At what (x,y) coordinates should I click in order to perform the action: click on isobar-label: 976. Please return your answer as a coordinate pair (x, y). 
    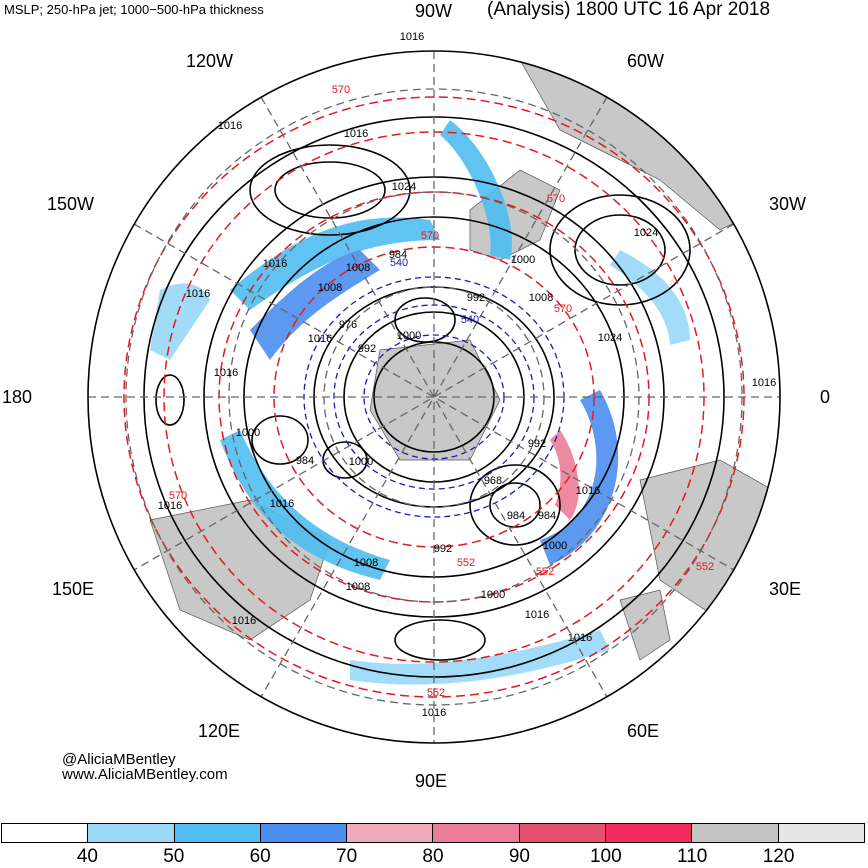
    Looking at the image, I should click on (348, 325).